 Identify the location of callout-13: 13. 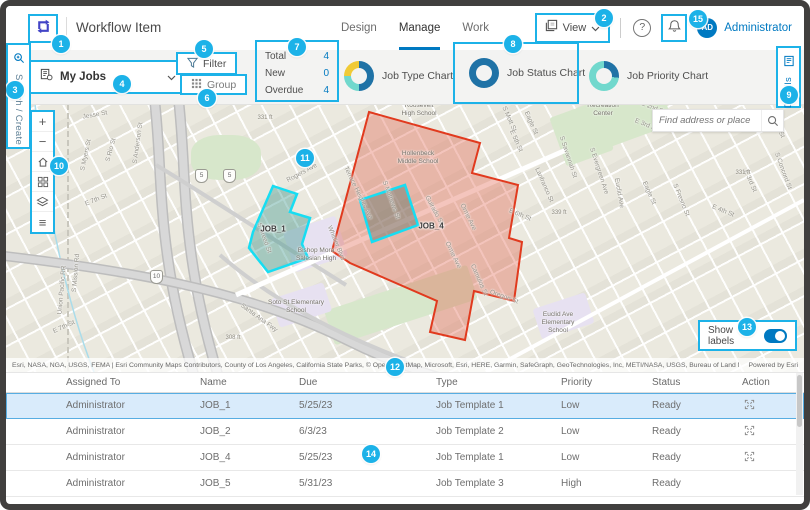
(747, 327).